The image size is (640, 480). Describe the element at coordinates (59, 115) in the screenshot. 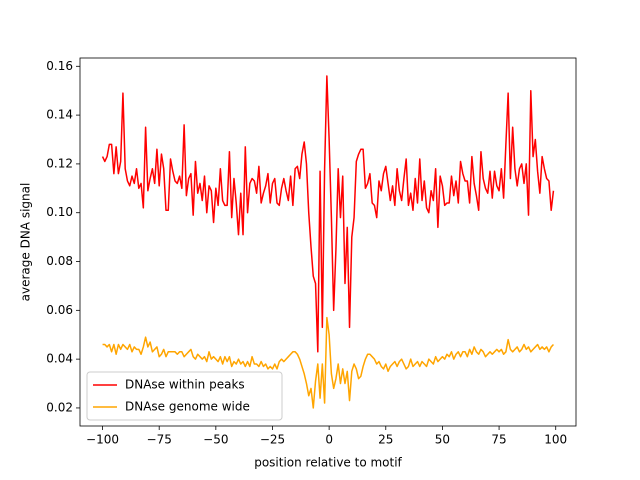

I see `y-tick-label: 0.14` at that location.